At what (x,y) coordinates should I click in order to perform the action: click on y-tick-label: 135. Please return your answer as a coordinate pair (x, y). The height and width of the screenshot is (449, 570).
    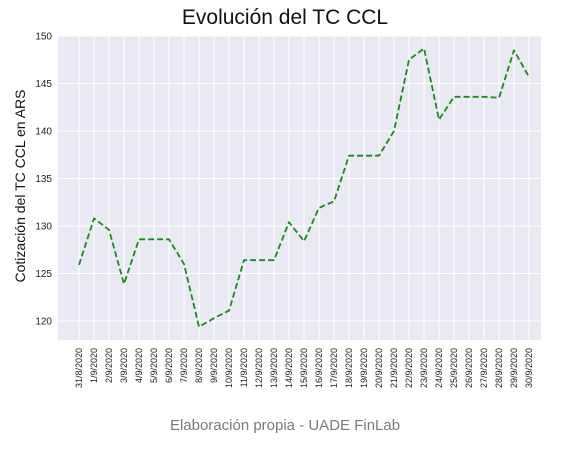
    Looking at the image, I should click on (43, 179).